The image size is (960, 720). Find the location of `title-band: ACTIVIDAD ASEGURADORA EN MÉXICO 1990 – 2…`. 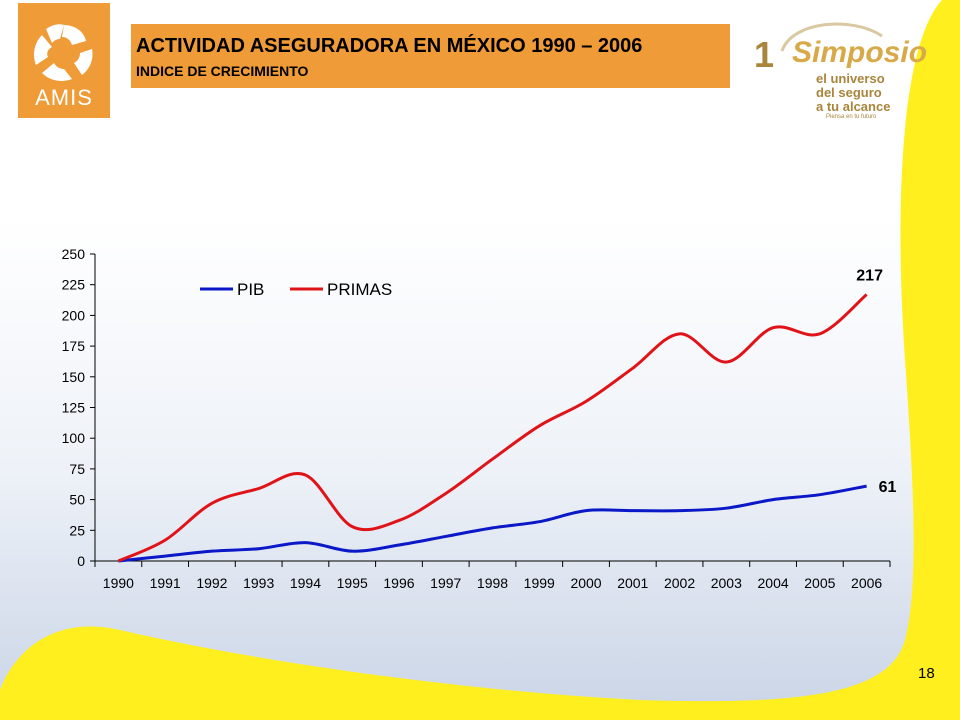

title-band: ACTIVIDAD ASEGURADORA EN MÉXICO 1990 – 2… is located at coordinates (430, 56).